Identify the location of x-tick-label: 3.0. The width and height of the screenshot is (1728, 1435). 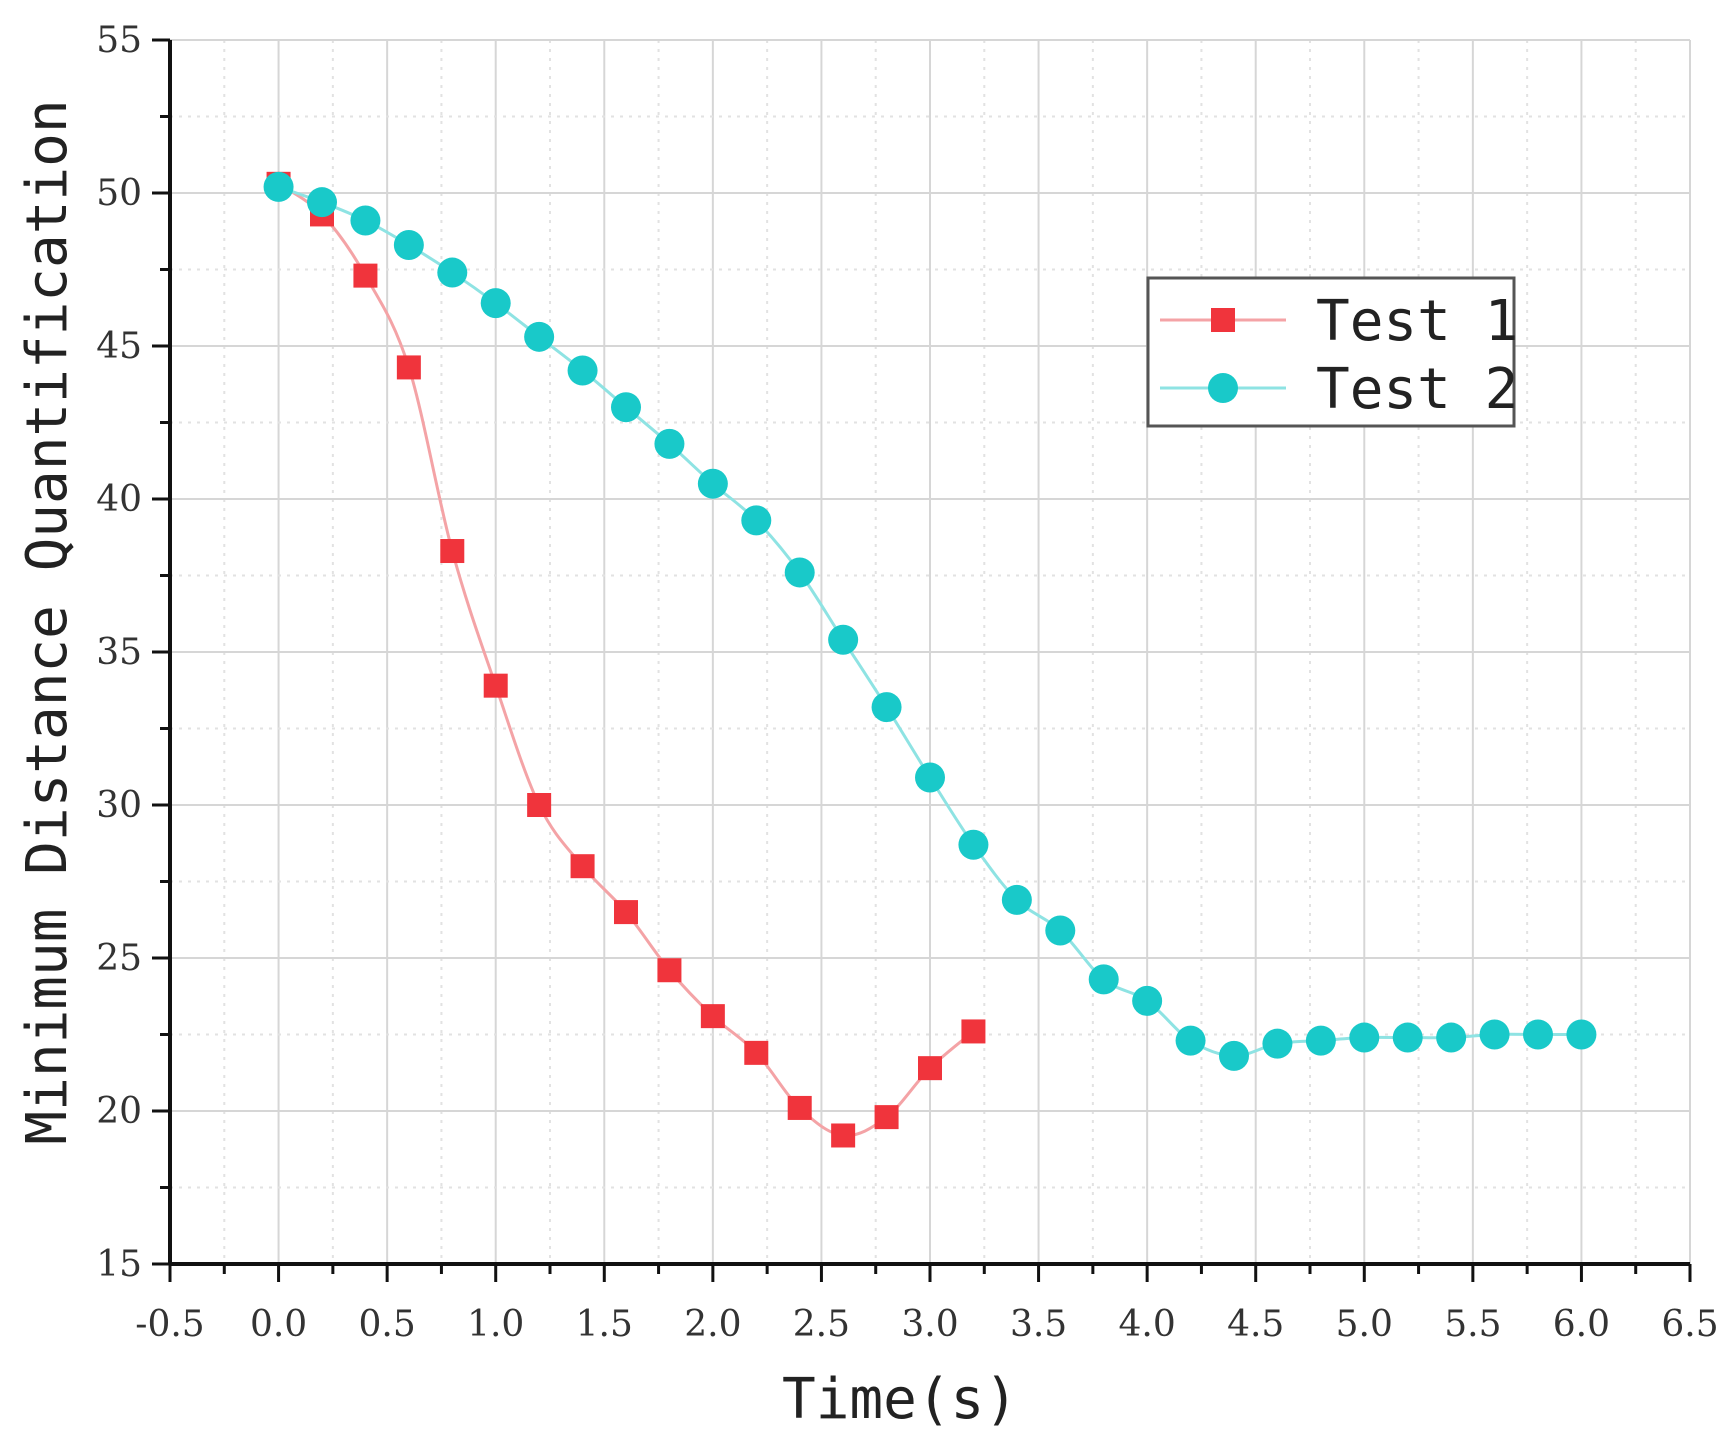
(929, 1324).